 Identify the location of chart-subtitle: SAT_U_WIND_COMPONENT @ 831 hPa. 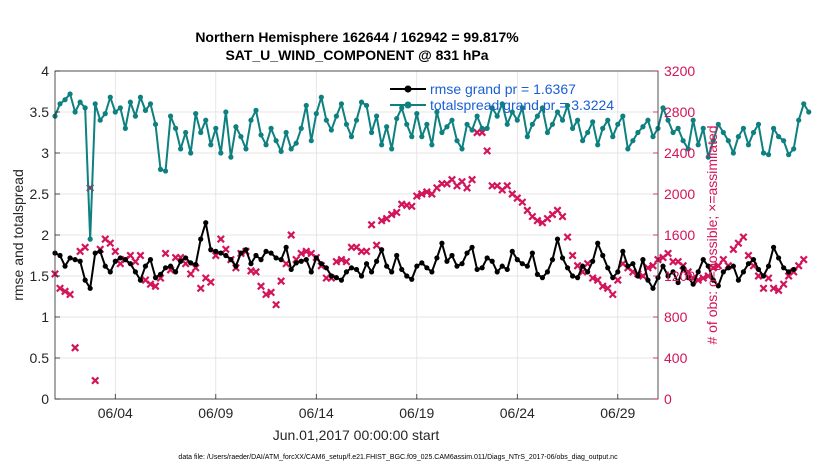
(356, 55).